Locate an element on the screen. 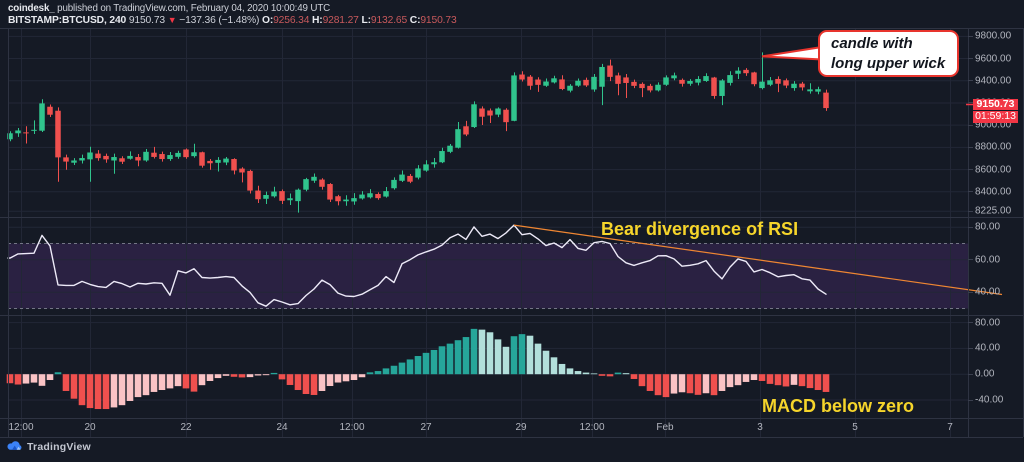 The width and height of the screenshot is (1024, 462). macd-below-zero-note: MACD below zero is located at coordinates (838, 406).